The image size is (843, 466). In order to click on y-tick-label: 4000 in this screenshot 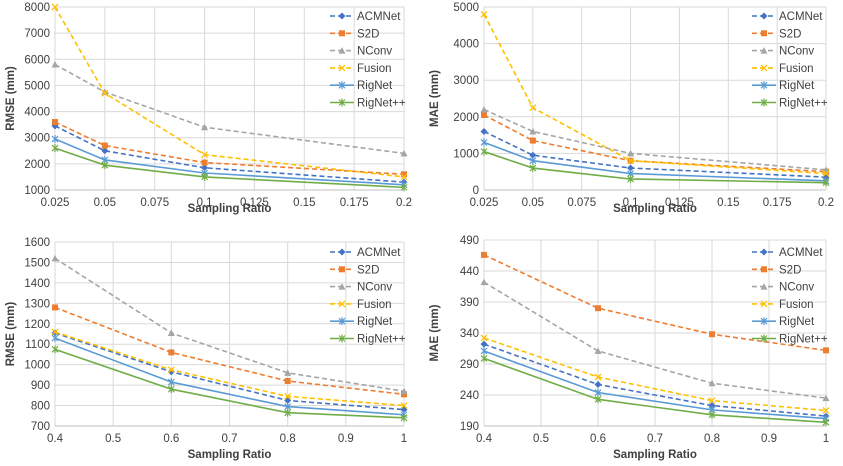, I will do `click(466, 45)`.